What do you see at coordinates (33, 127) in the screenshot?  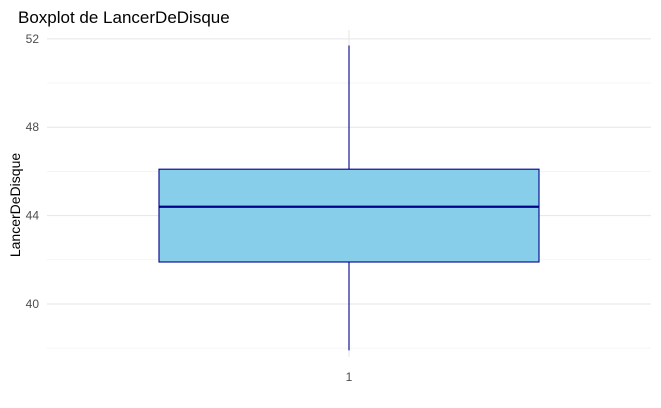 I see `y-tick-label: 48` at bounding box center [33, 127].